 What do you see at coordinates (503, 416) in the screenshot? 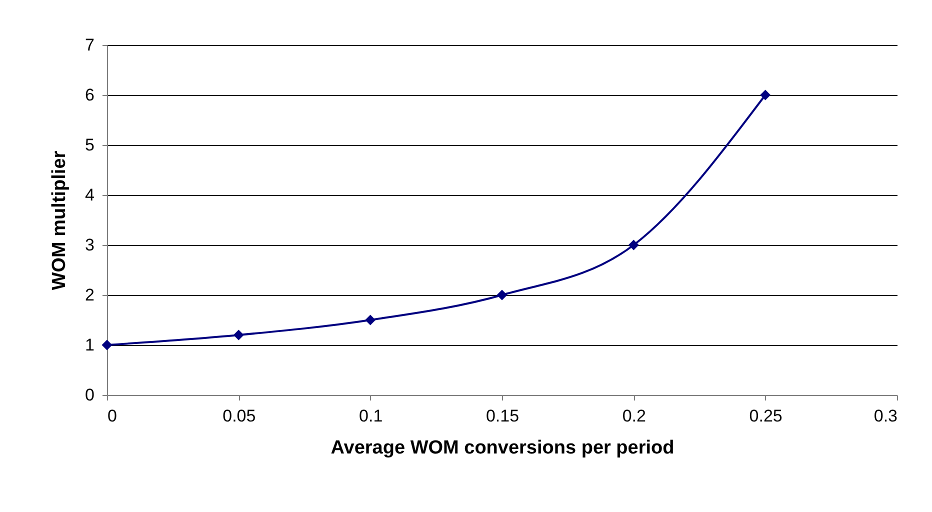
I see `x-tick-label: 0.15` at bounding box center [503, 416].